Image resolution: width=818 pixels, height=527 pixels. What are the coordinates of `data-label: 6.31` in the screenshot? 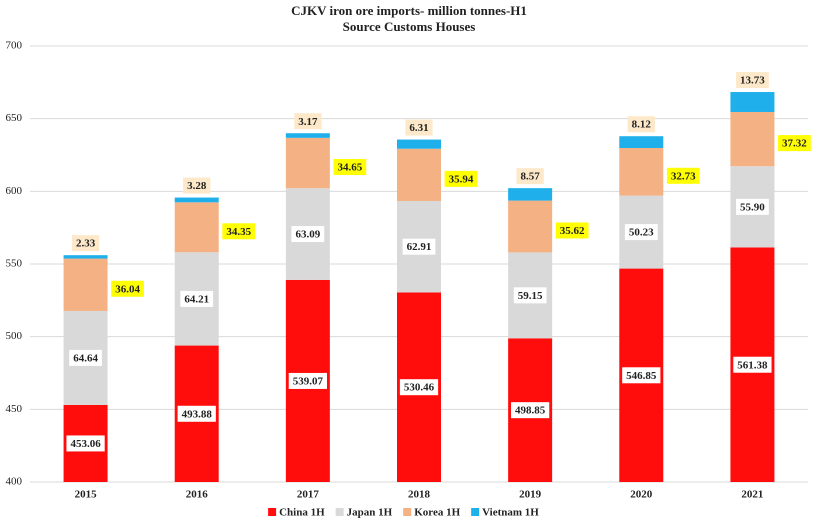 It's located at (418, 128).